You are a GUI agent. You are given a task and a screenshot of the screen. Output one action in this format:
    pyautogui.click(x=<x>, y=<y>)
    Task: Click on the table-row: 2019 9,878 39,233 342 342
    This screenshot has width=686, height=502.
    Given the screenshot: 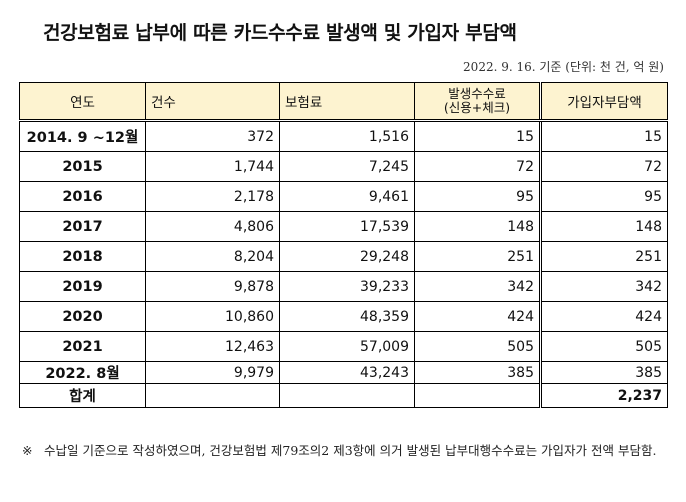 What is the action you would take?
    pyautogui.click(x=343, y=286)
    